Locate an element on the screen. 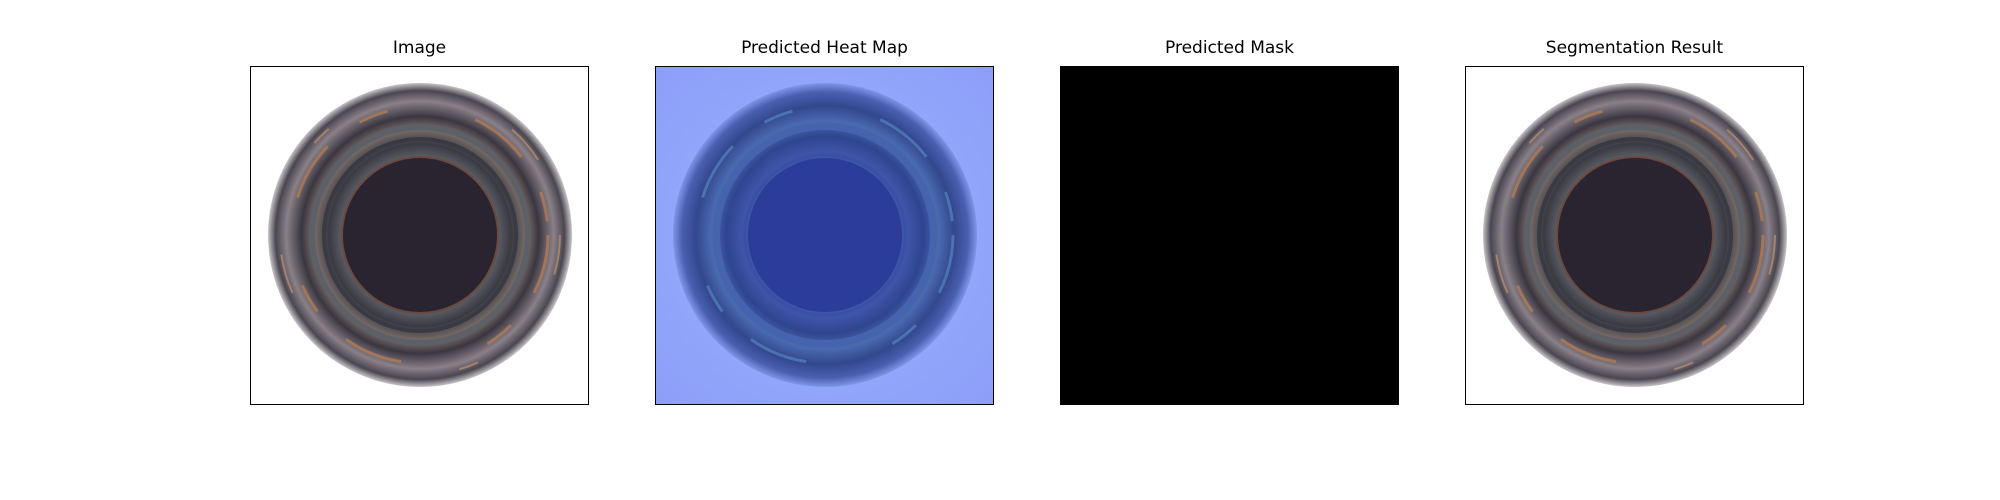 The height and width of the screenshot is (500, 2000). panel-heatmap: Predicted Heat Map is located at coordinates (824, 221).